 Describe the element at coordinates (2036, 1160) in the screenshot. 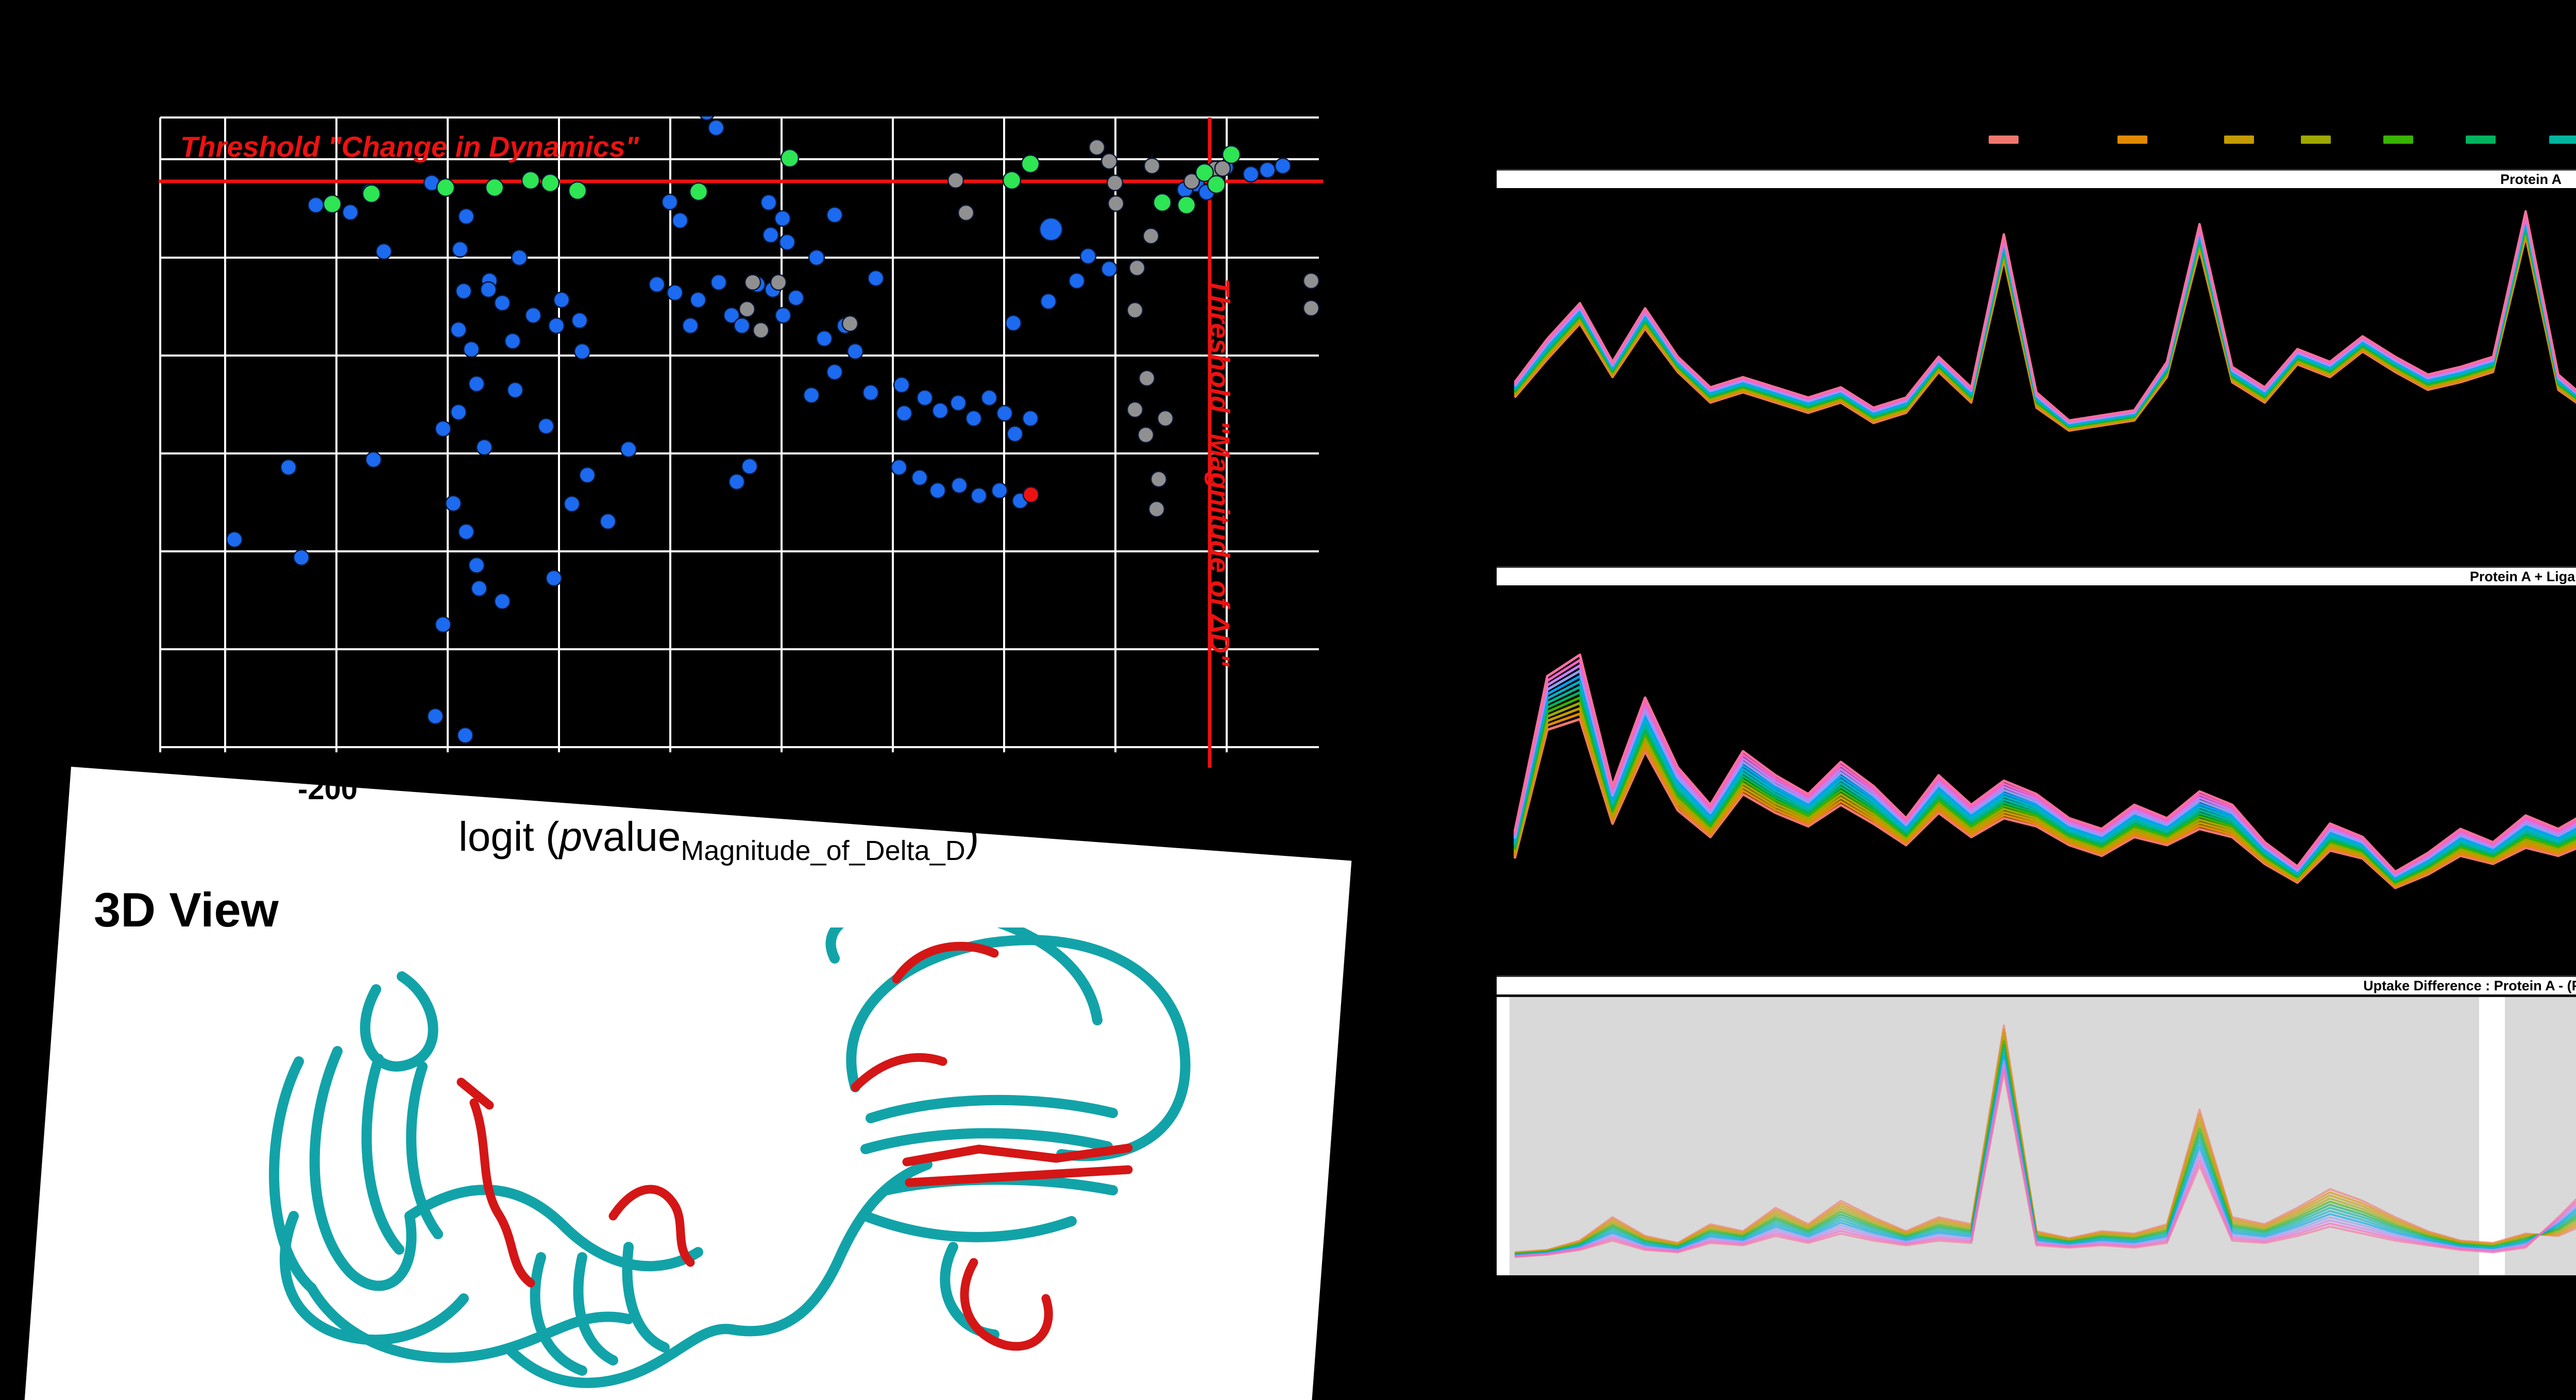

I see `uptake-difference-chart` at that location.